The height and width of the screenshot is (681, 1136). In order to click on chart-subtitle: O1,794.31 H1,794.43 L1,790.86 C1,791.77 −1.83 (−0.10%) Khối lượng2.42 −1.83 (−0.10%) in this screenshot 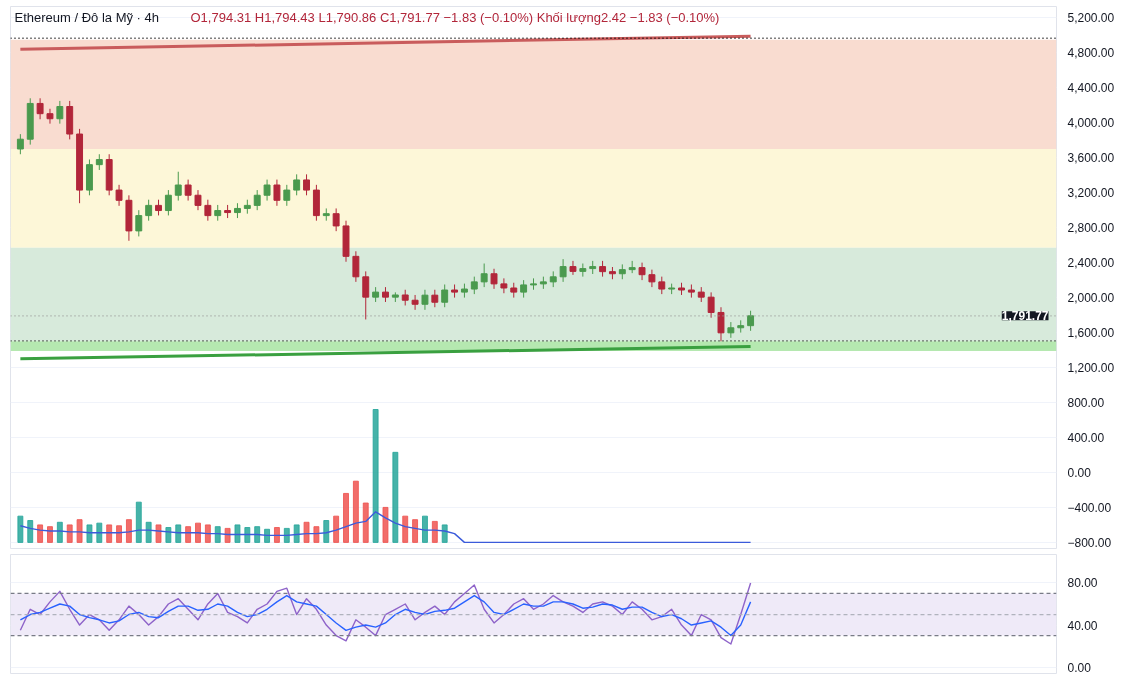, I will do `click(455, 17)`.